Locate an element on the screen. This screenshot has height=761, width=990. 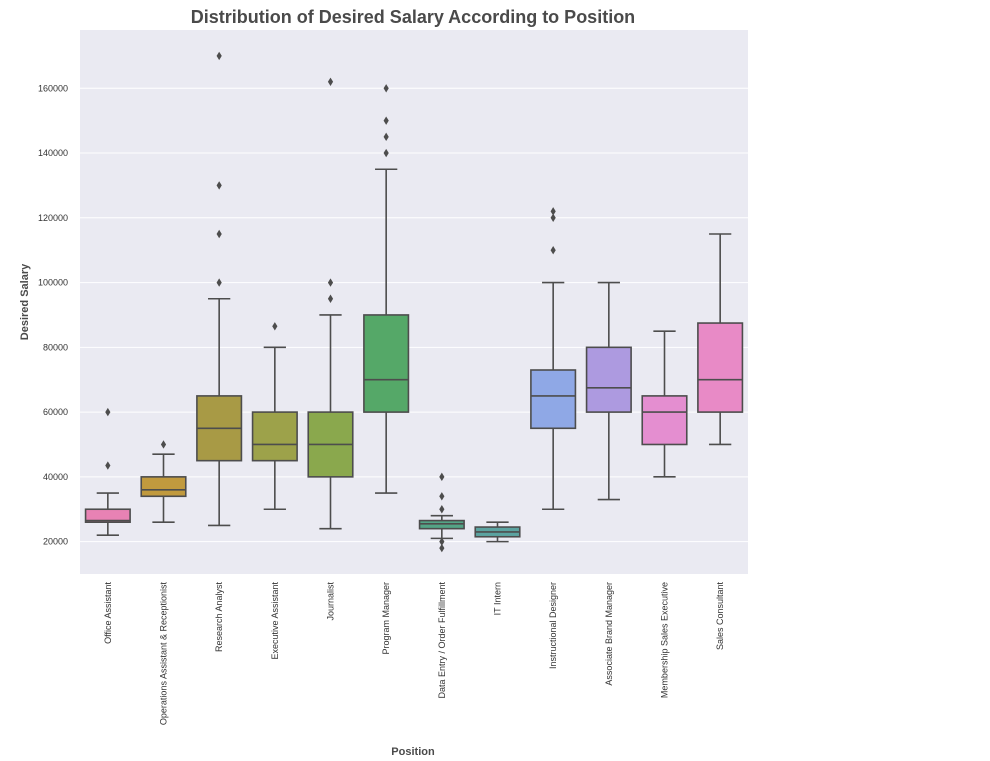
y-tick-label: 100000 is located at coordinates (53, 283).